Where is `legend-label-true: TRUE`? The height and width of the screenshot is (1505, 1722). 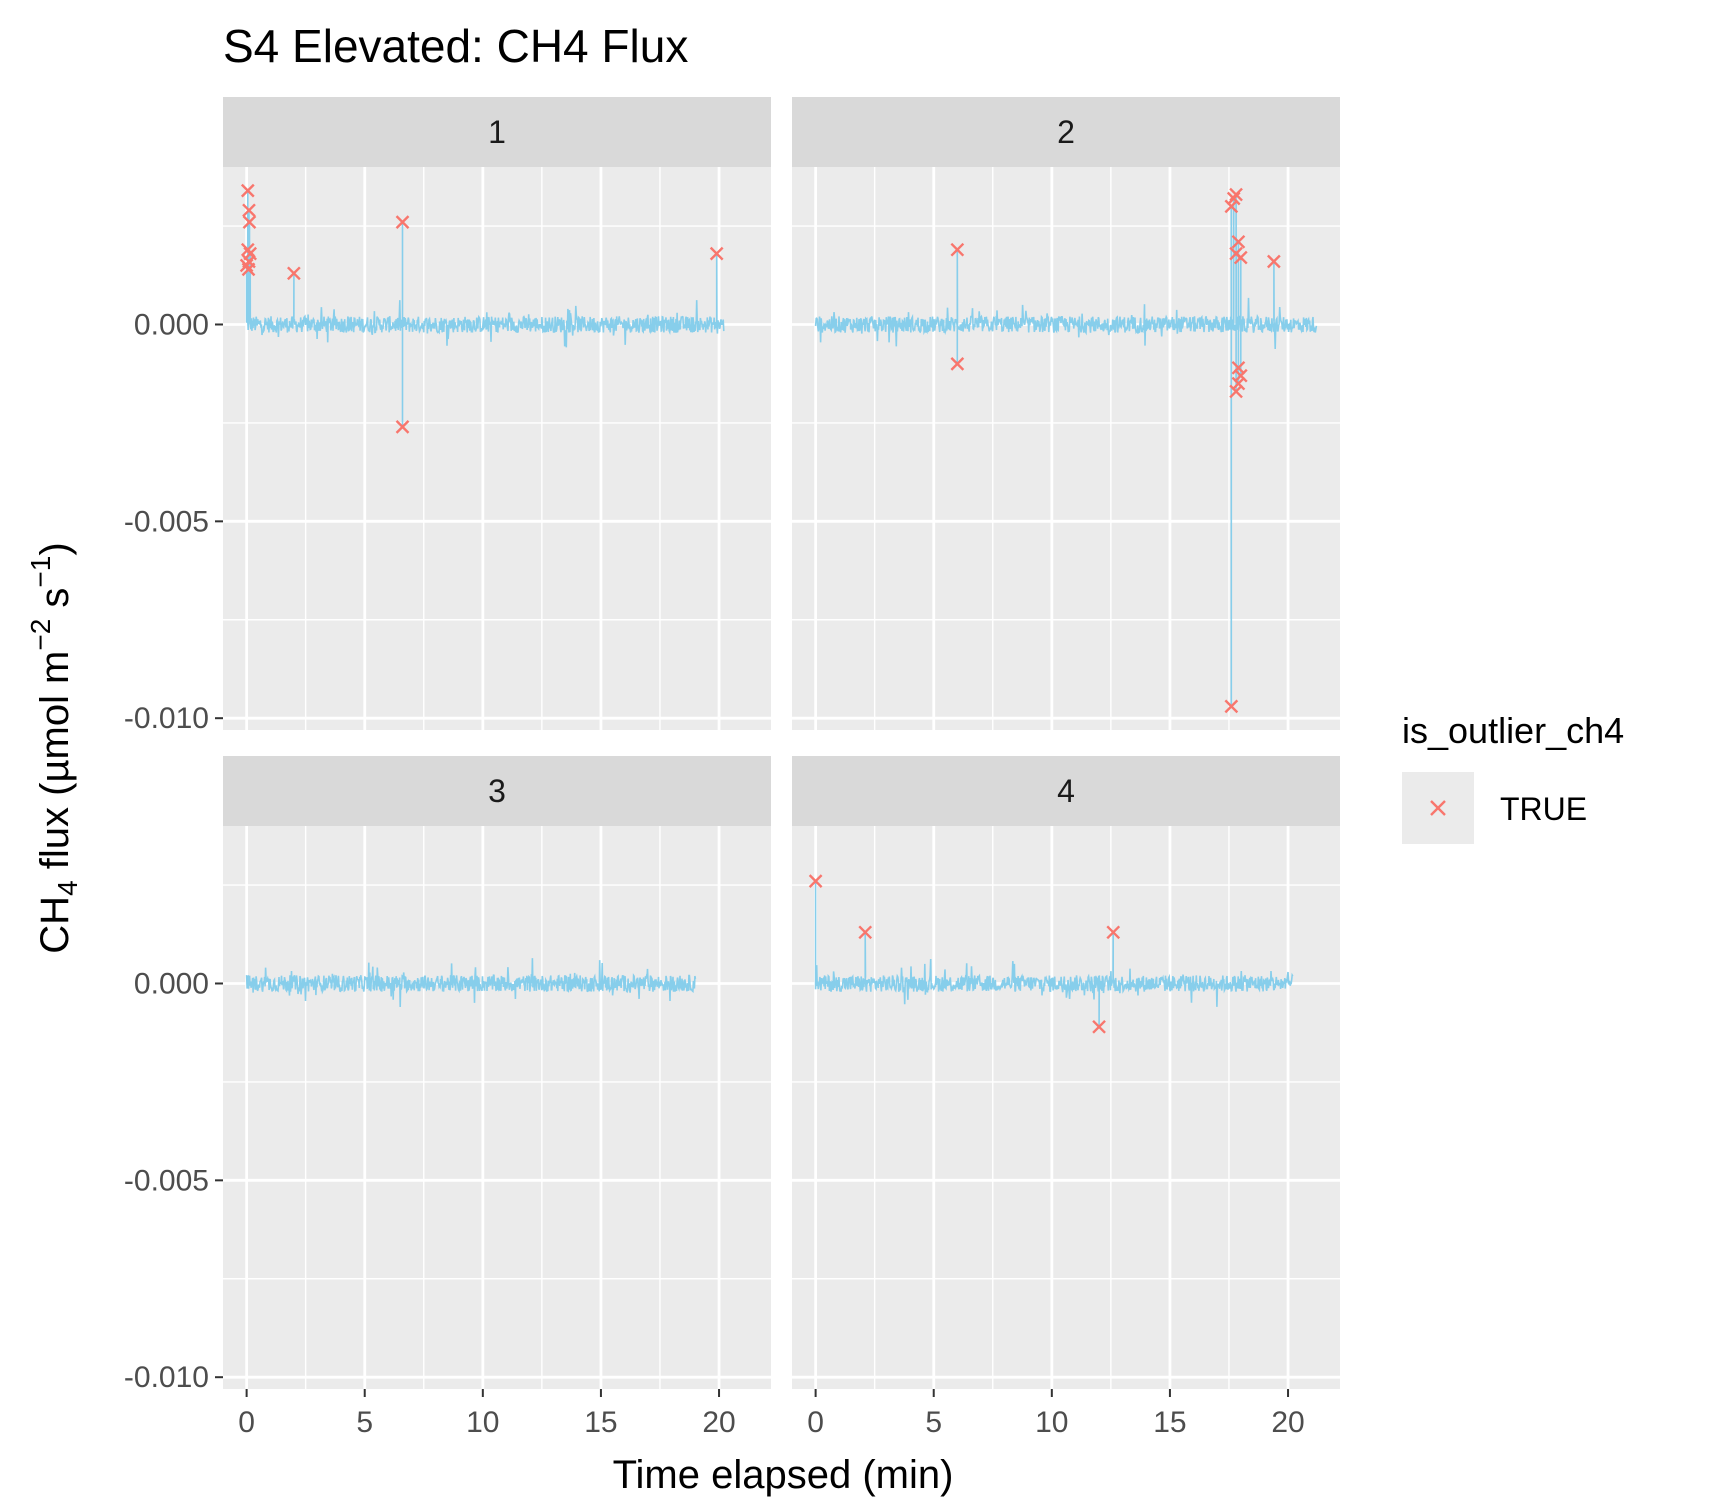 legend-label-true: TRUE is located at coordinates (1543, 809).